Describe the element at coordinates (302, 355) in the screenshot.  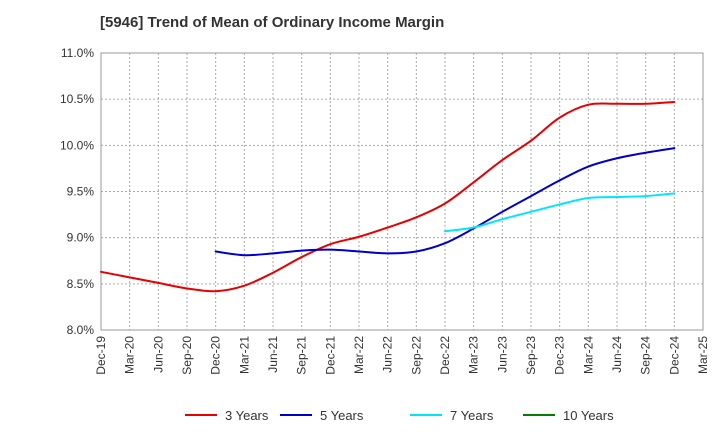
I see `x-tick-label: Sep-21` at that location.